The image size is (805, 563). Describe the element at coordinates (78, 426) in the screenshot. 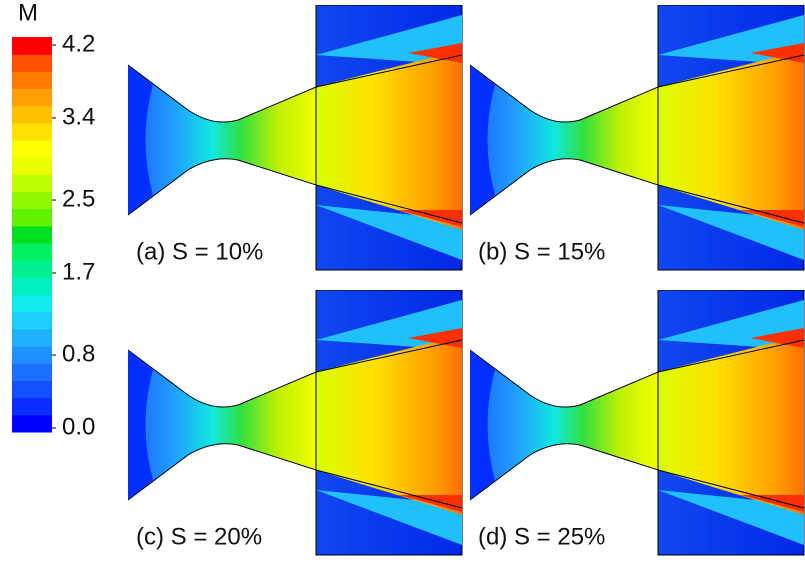

I see `tick-label: 0.0` at that location.